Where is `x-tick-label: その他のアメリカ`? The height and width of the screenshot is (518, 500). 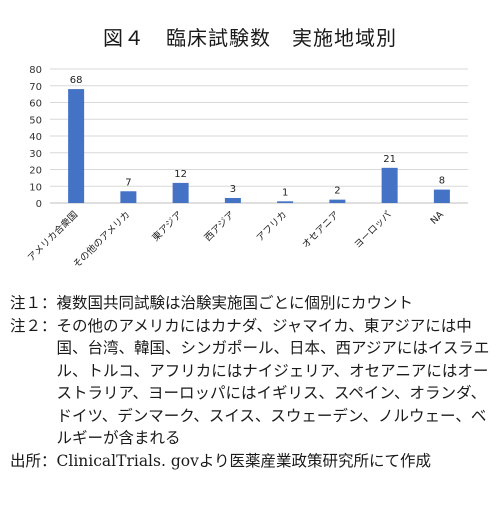 x-tick-label: その他のアメリカ is located at coordinates (102, 240).